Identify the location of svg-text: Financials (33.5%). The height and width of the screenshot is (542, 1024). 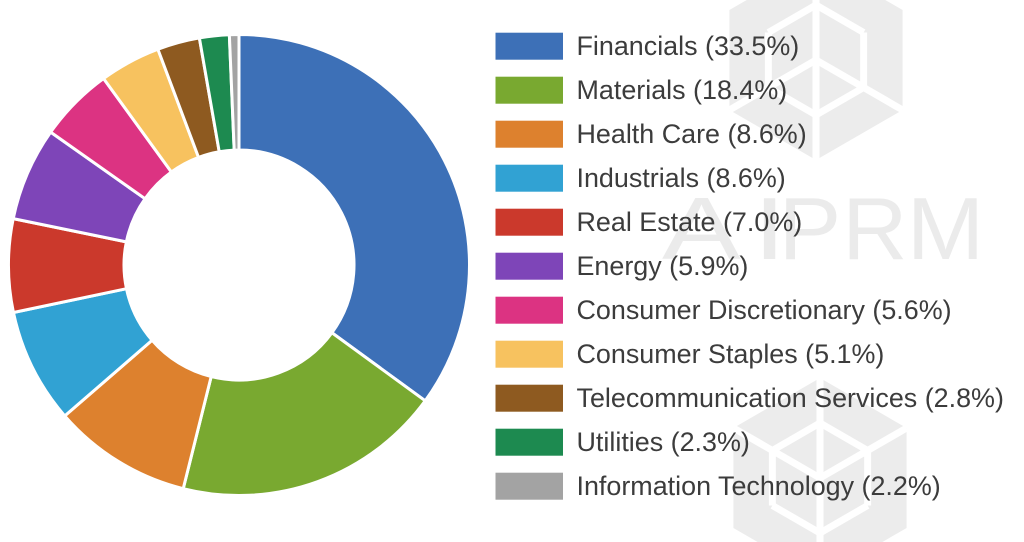
(688, 46).